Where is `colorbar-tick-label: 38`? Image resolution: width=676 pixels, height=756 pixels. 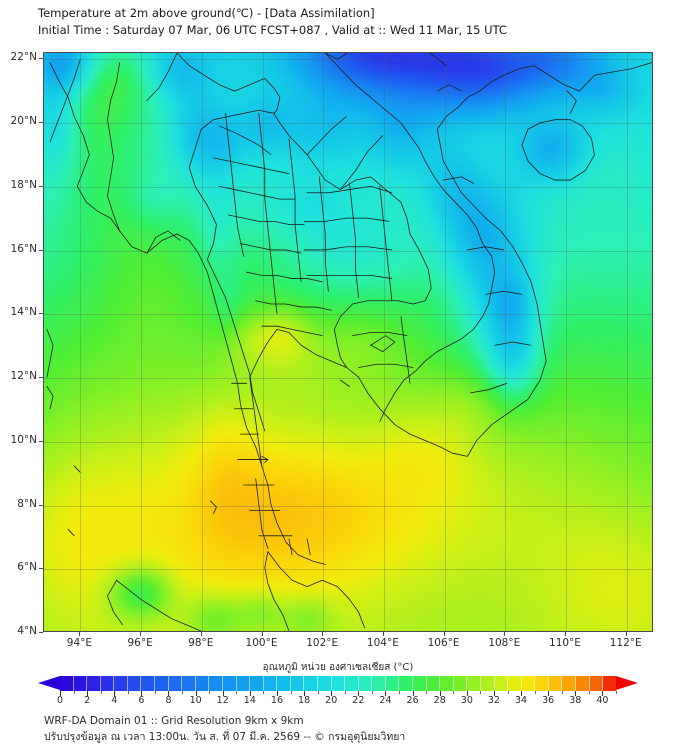 colorbar-tick-label: 38 is located at coordinates (575, 700).